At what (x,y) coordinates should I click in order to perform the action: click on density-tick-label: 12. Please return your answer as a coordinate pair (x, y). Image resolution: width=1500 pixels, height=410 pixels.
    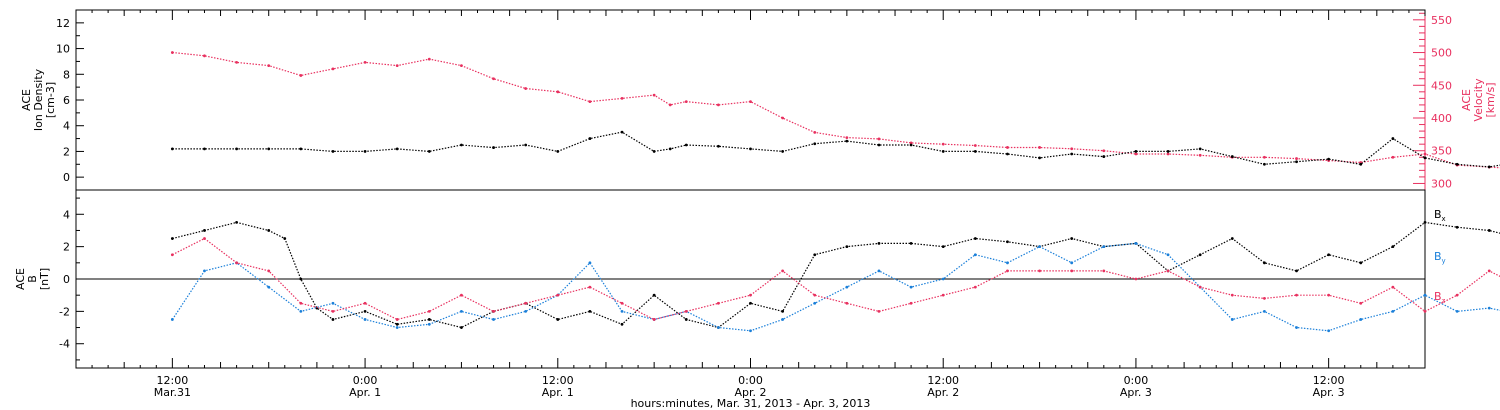
    Looking at the image, I should click on (63, 23).